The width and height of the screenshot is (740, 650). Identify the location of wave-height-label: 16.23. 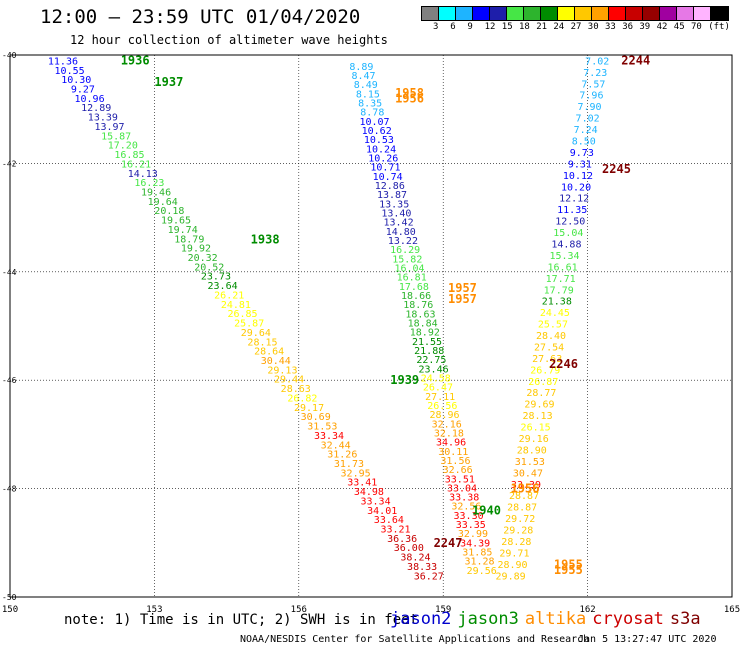
(149, 183).